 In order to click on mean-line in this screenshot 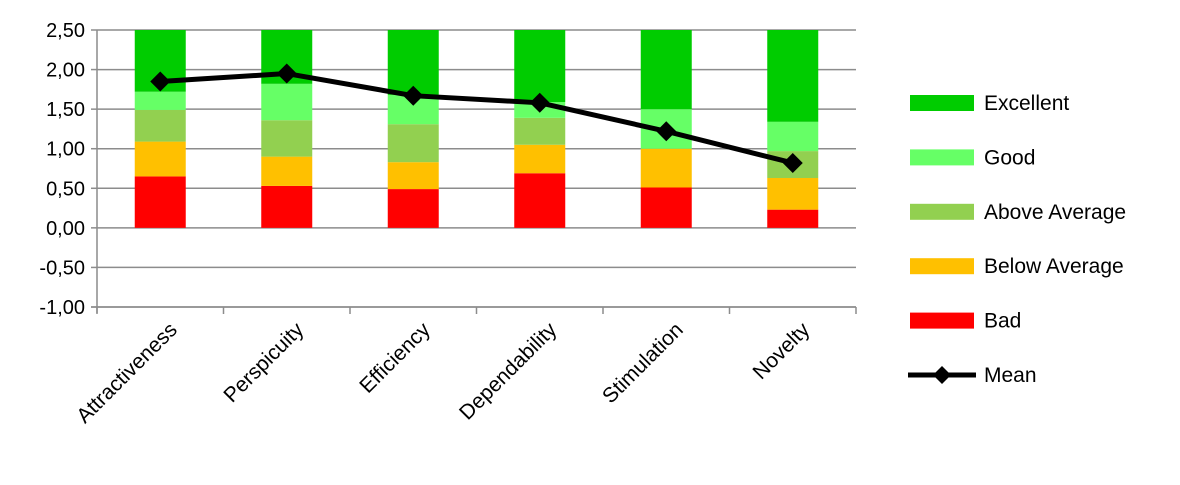, I will do `click(477, 118)`.